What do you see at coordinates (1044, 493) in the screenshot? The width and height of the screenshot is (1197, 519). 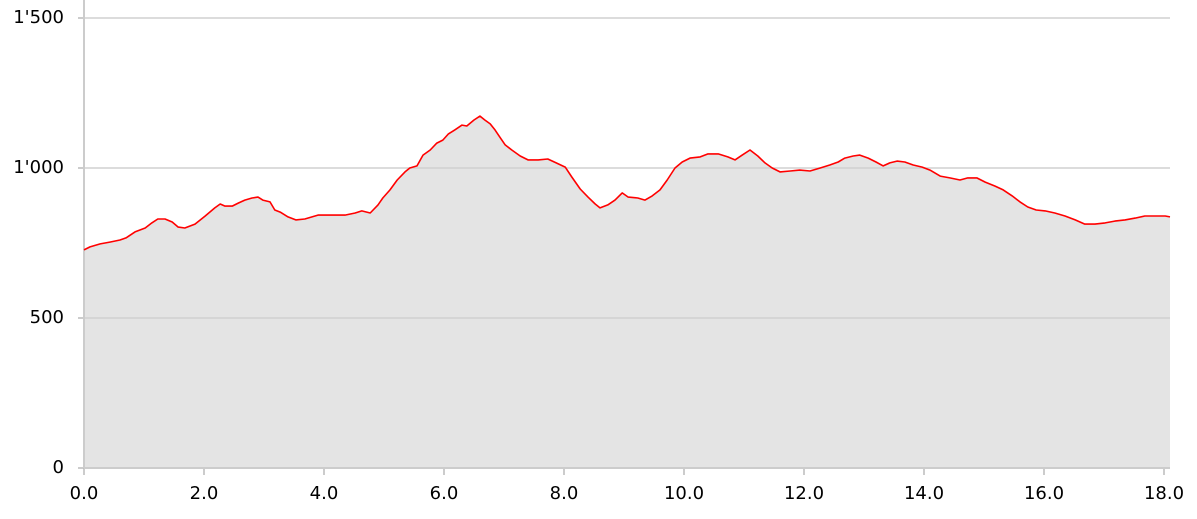 I see `x-tick-label: 16.0` at bounding box center [1044, 493].